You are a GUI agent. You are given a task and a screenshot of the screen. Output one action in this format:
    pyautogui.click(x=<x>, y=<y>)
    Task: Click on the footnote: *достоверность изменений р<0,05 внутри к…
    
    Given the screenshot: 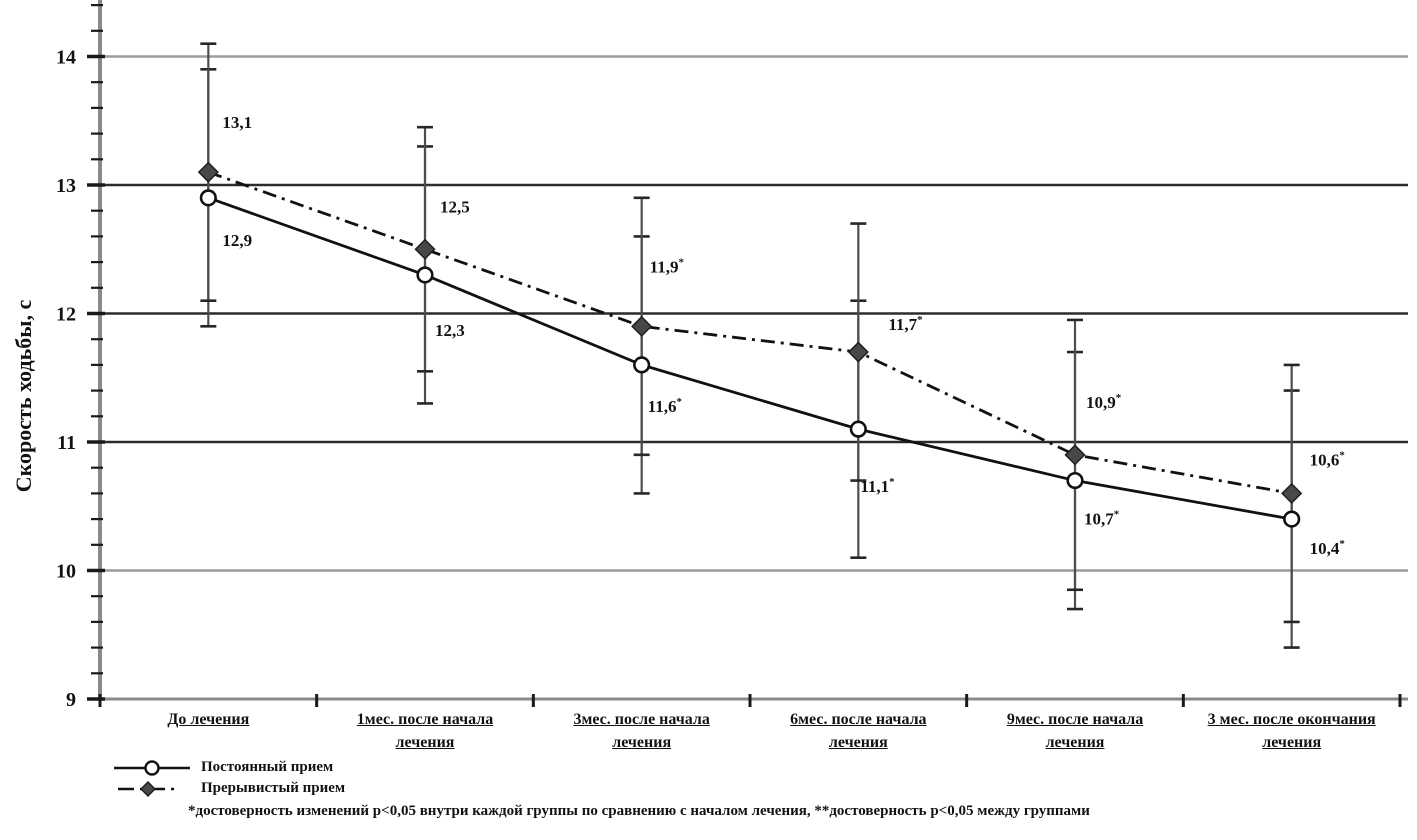 What is the action you would take?
    pyautogui.click(x=639, y=811)
    